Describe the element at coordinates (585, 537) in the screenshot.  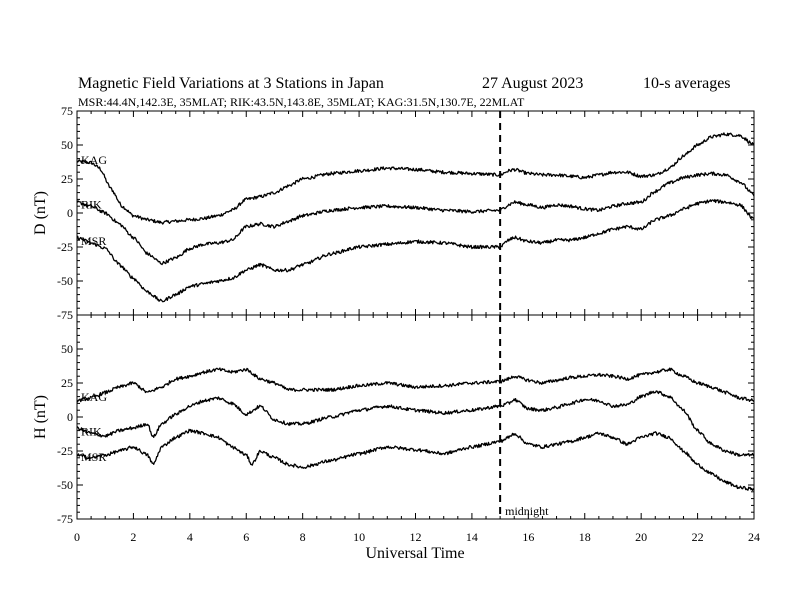
I see `x-tick-label: 18` at that location.